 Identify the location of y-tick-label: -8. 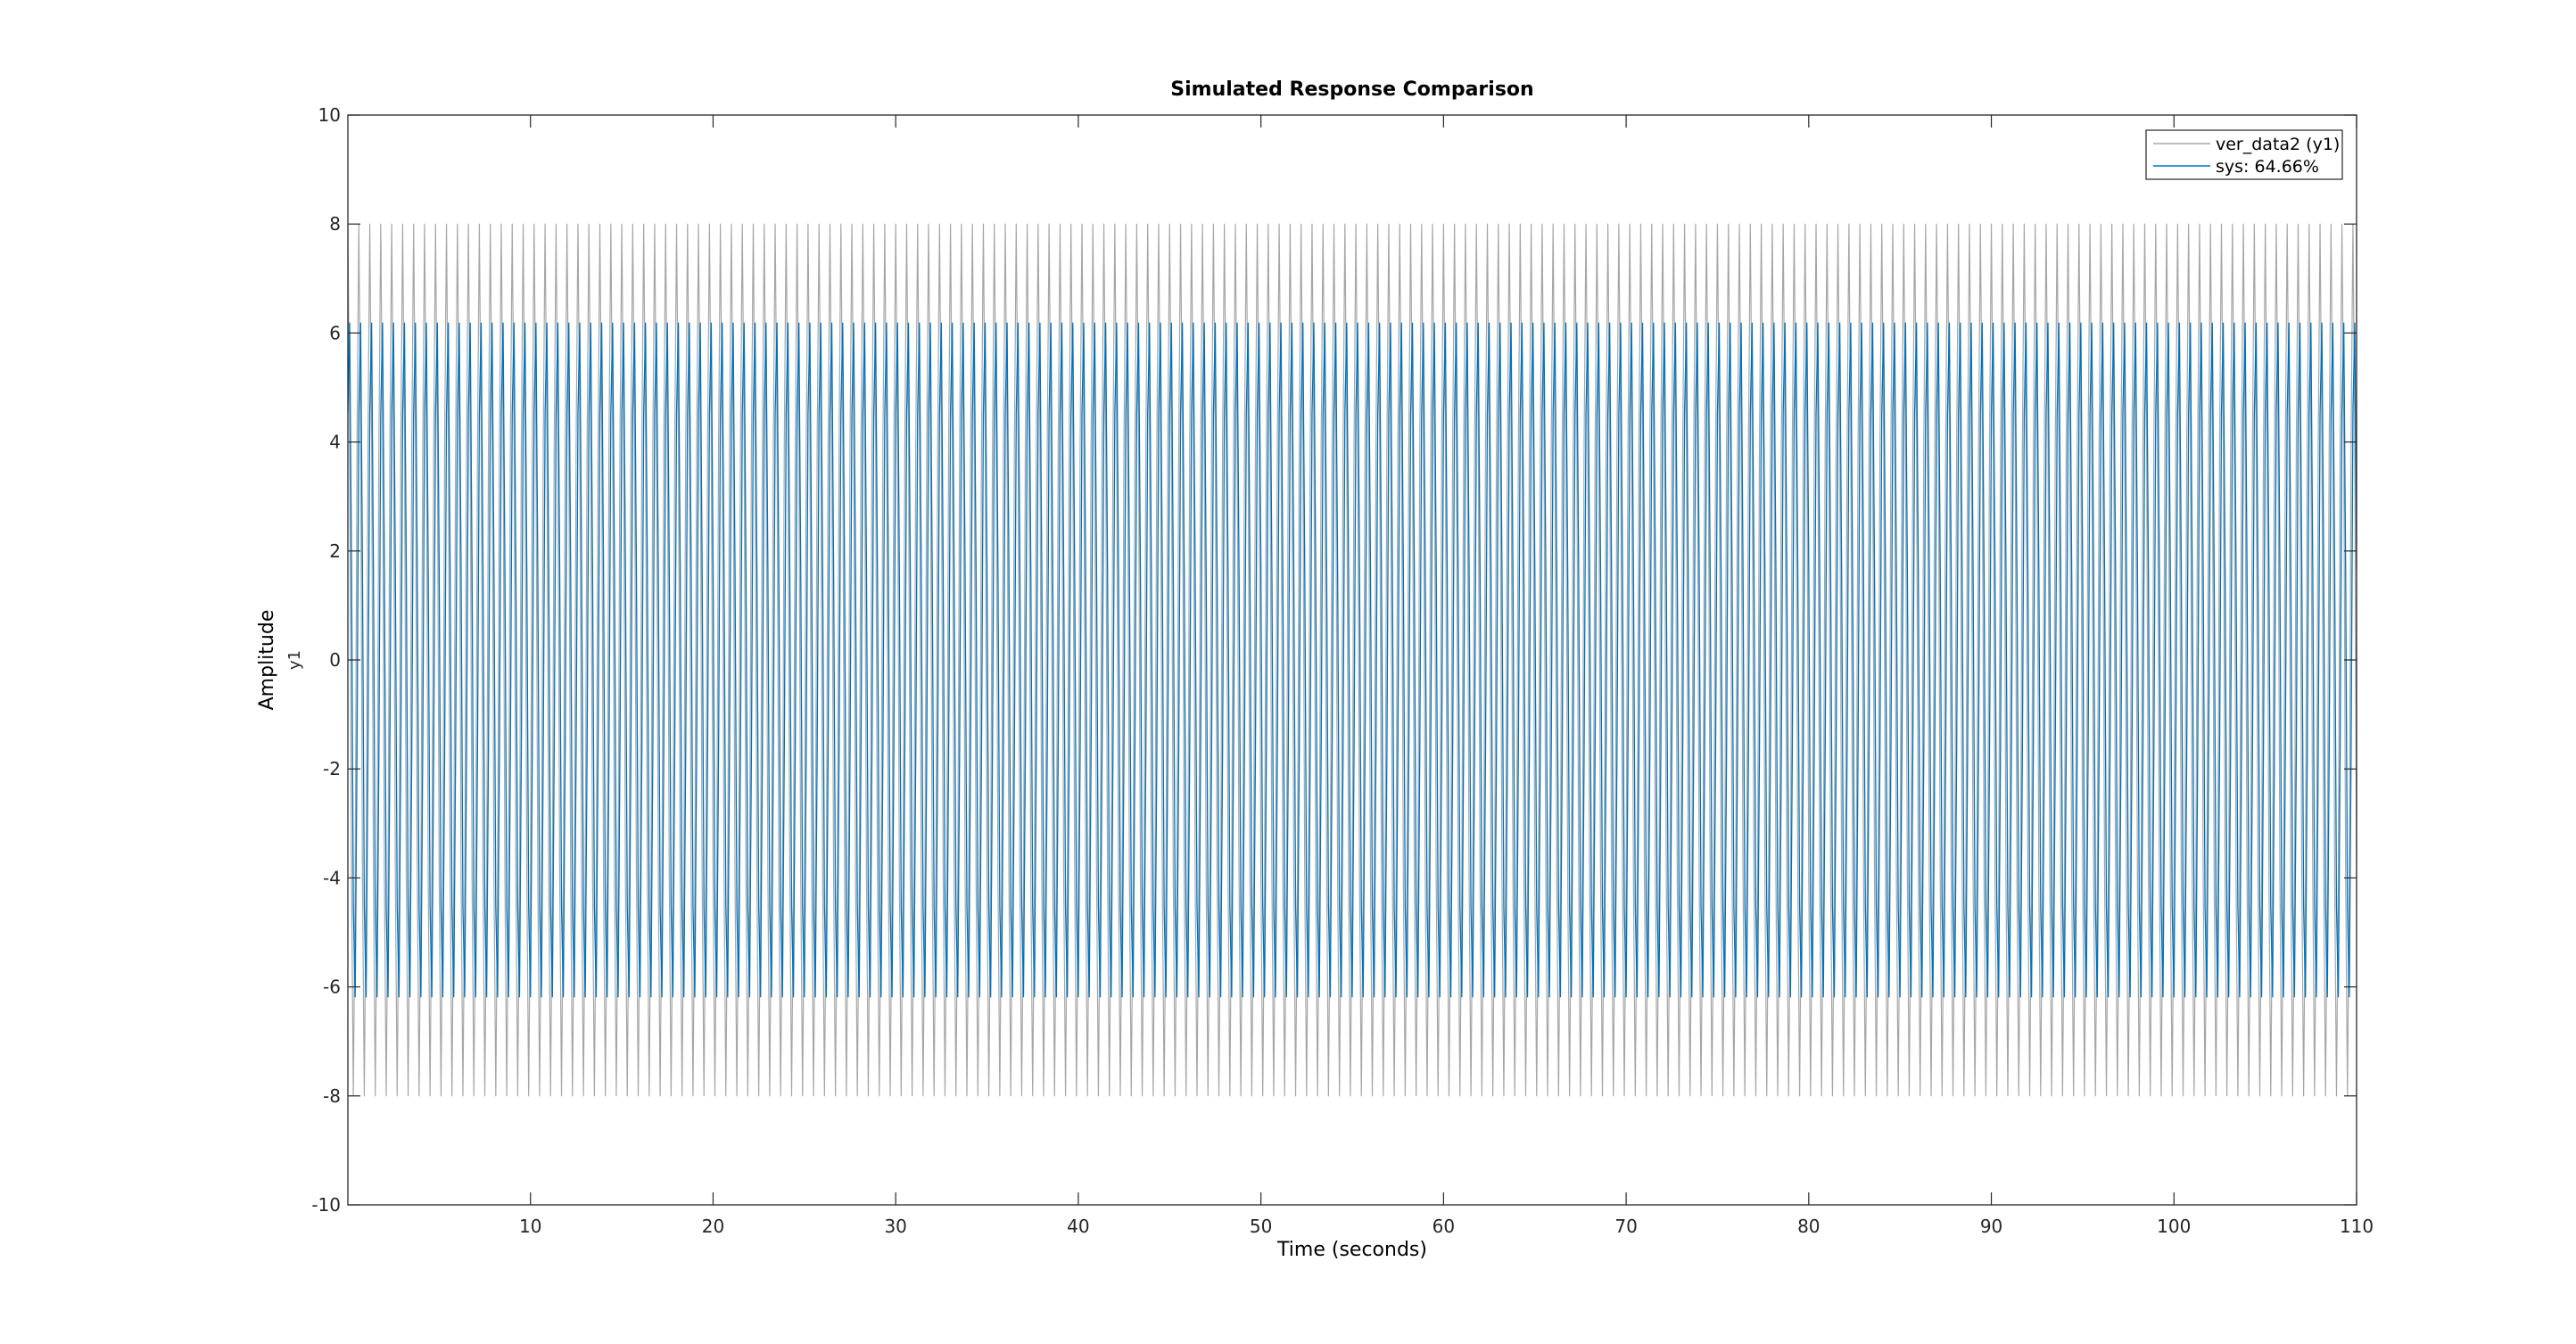
(332, 1096).